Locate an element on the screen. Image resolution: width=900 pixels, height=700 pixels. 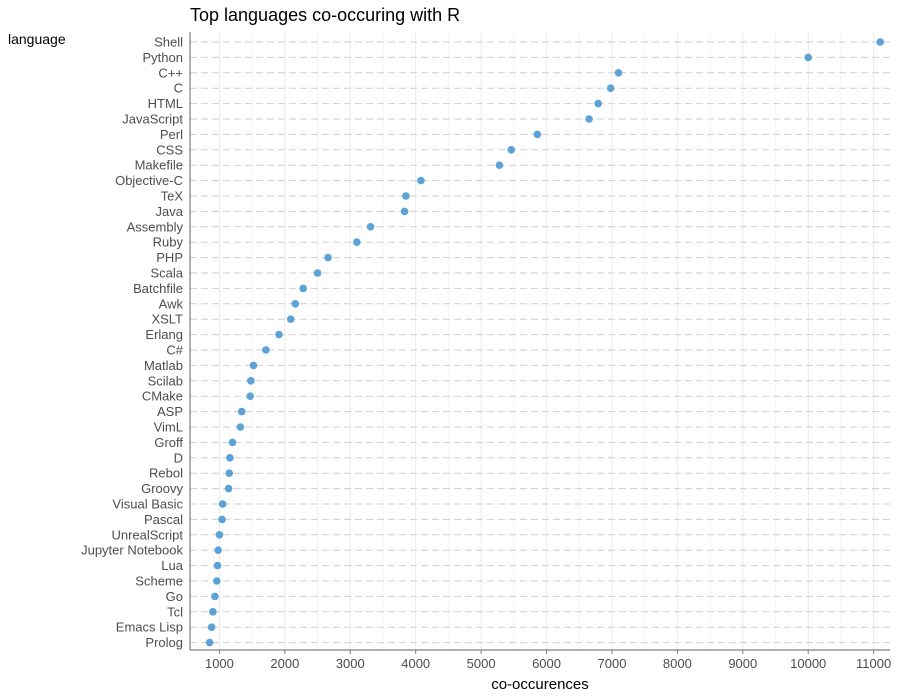
y-tick-label: Scheme is located at coordinates (159, 581).